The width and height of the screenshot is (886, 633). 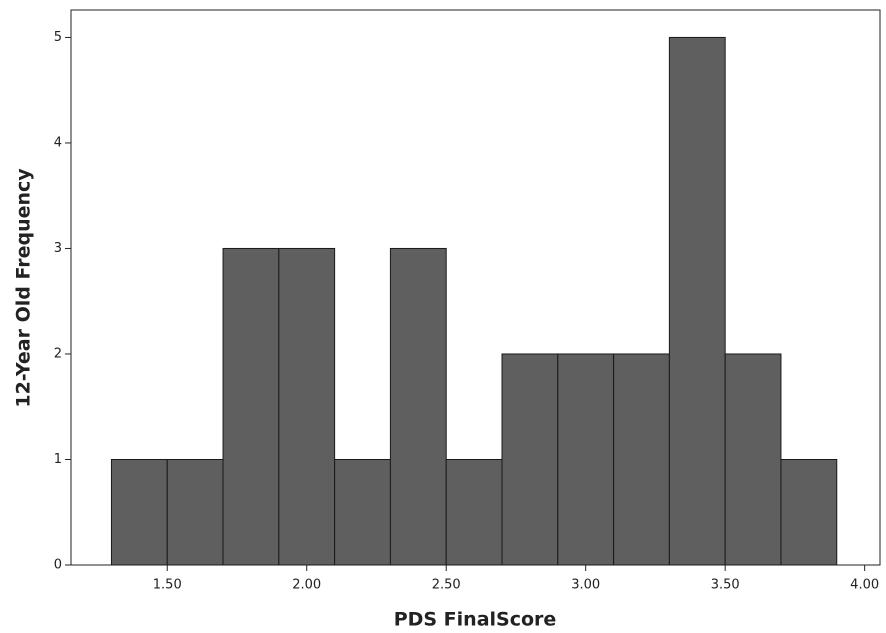 I want to click on y-axis-title: 12-Year Old Frequency, so click(x=24, y=288).